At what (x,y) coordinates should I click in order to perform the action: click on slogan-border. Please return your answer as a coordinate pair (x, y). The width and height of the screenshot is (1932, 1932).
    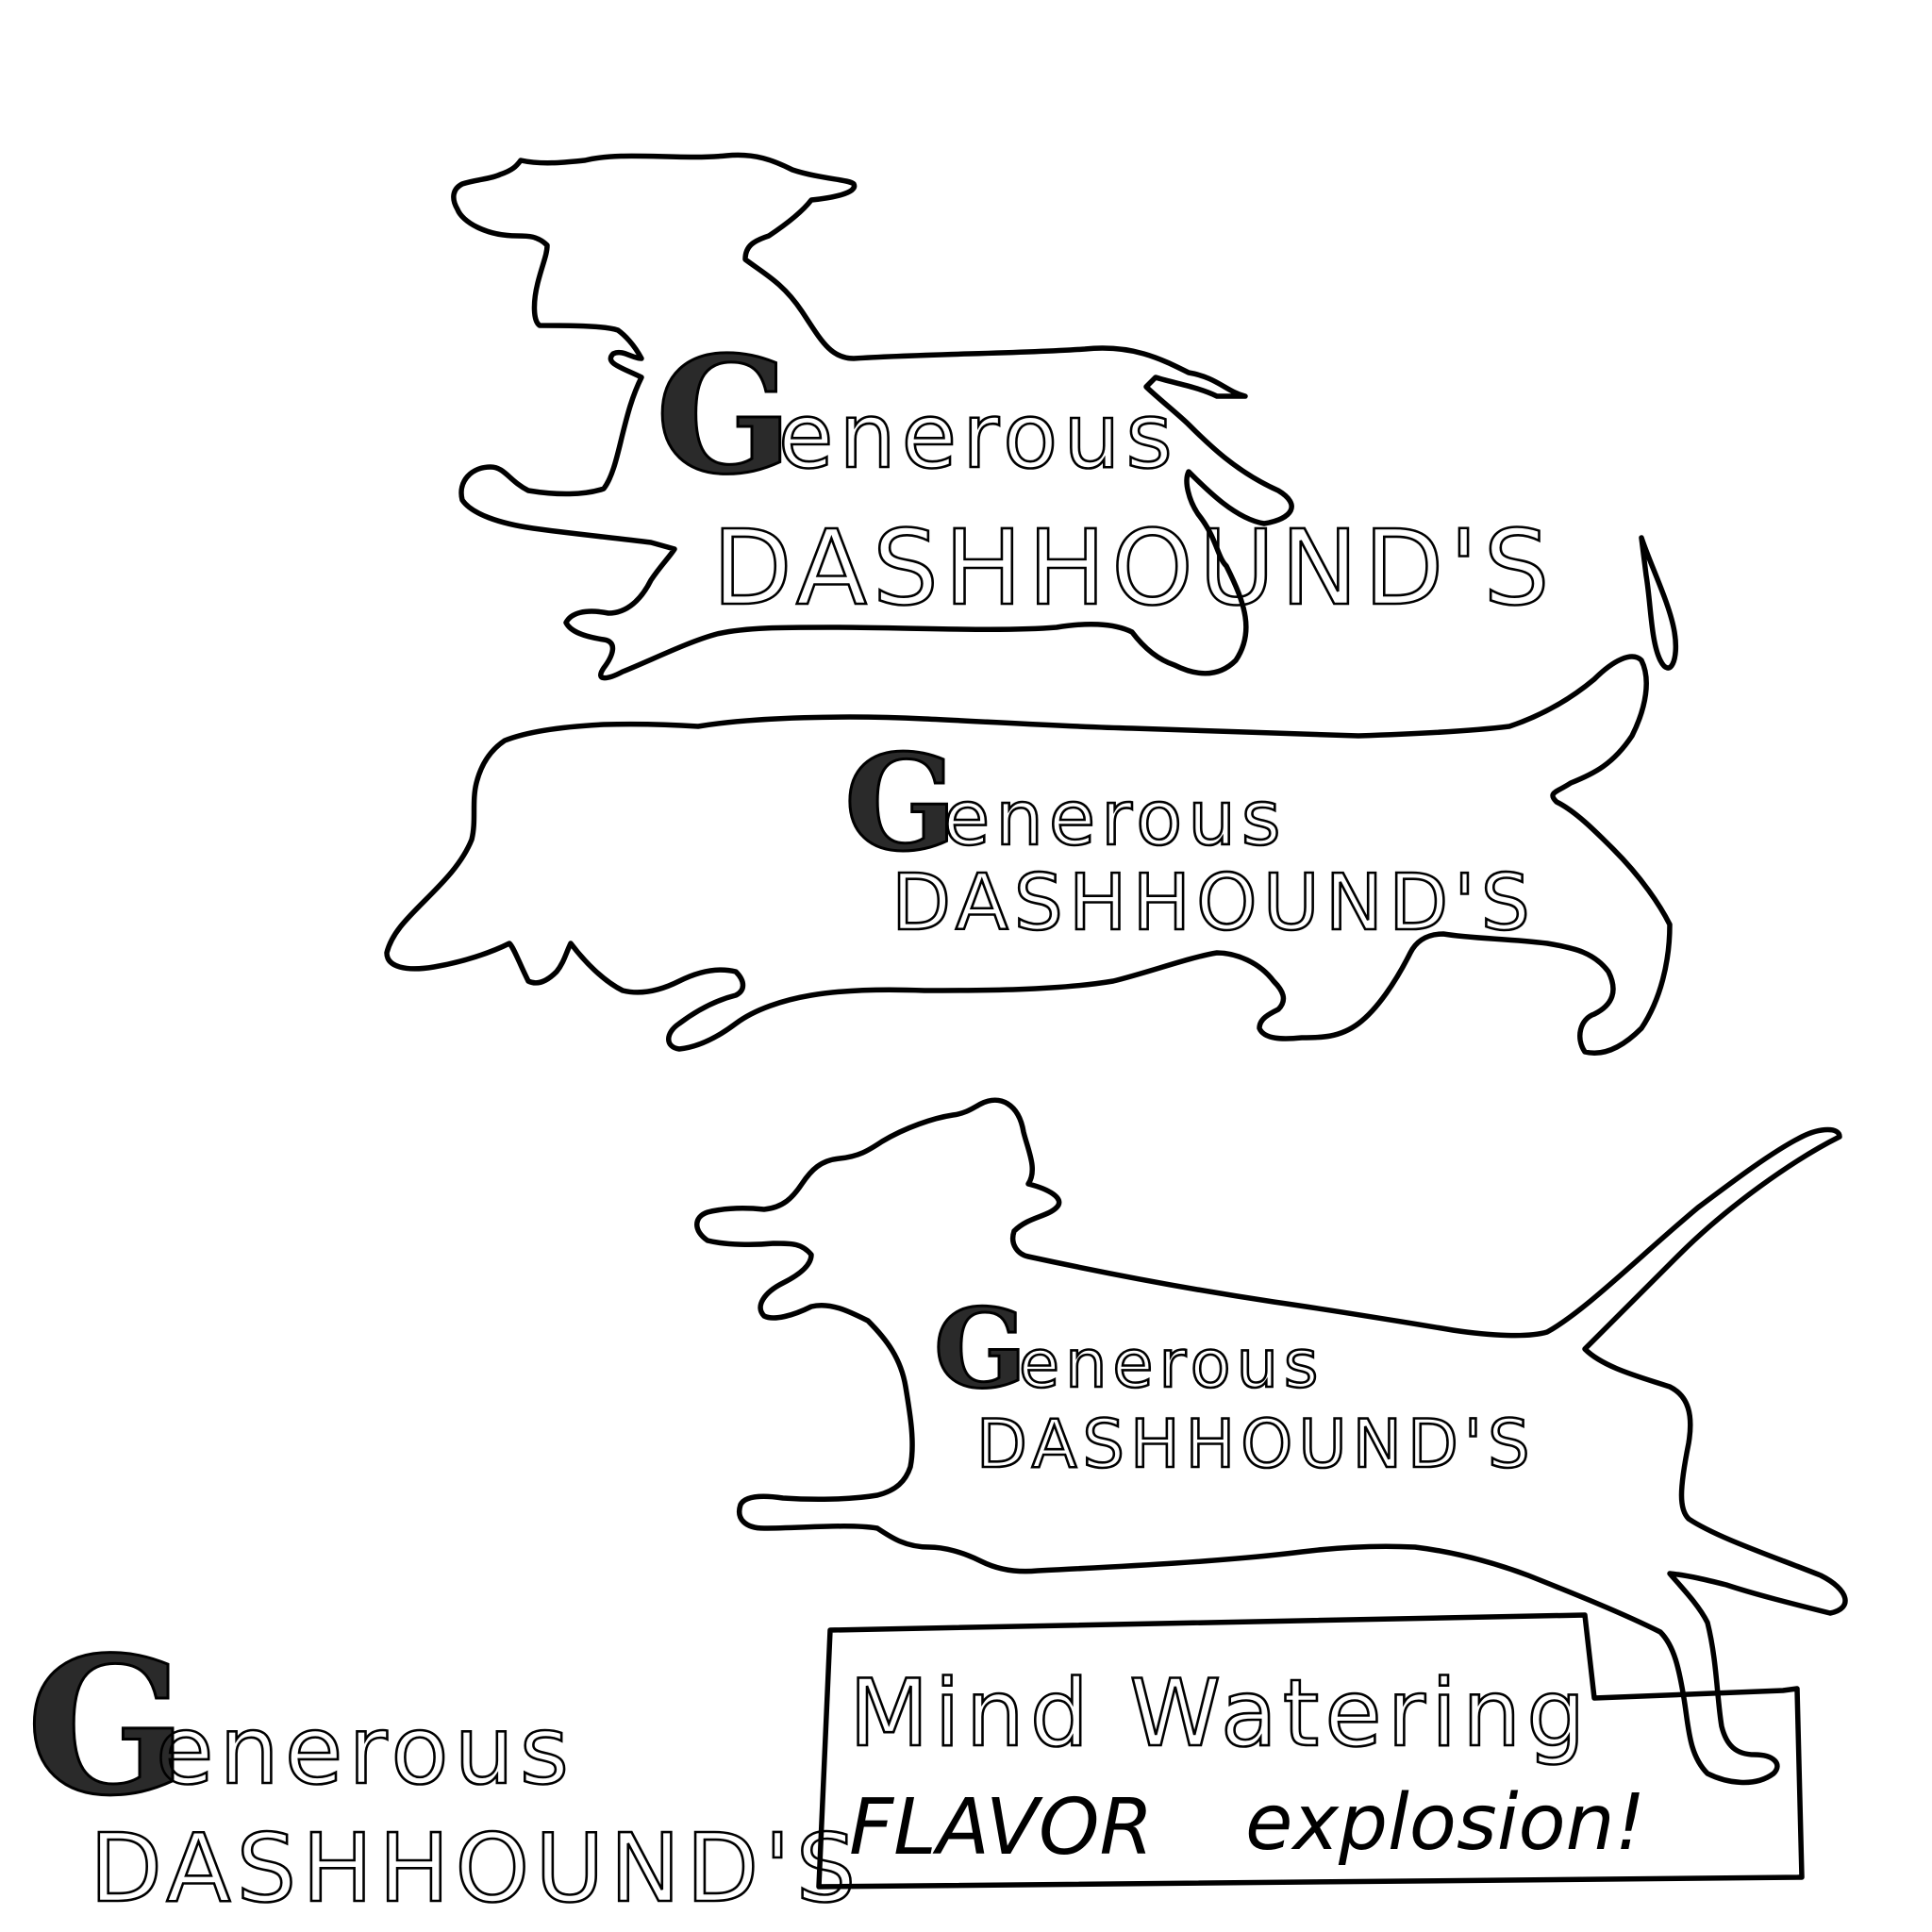
    Looking at the image, I should click on (1310, 1751).